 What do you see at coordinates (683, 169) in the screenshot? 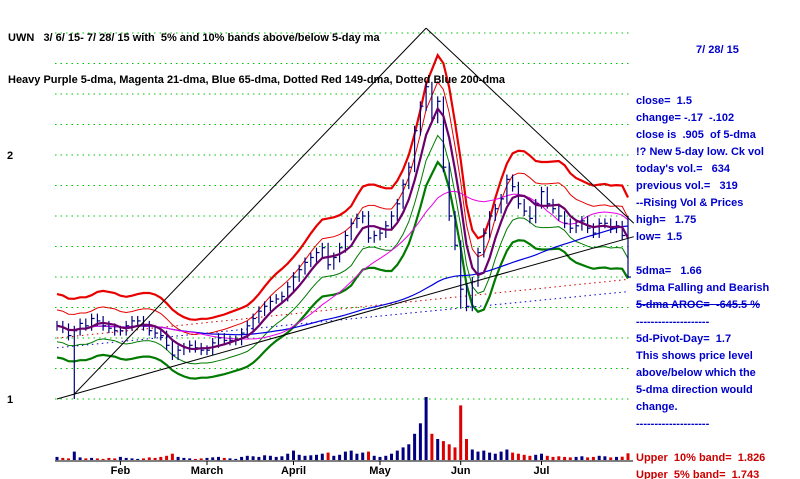
I see `panel-line: today's vol.= 634` at bounding box center [683, 169].